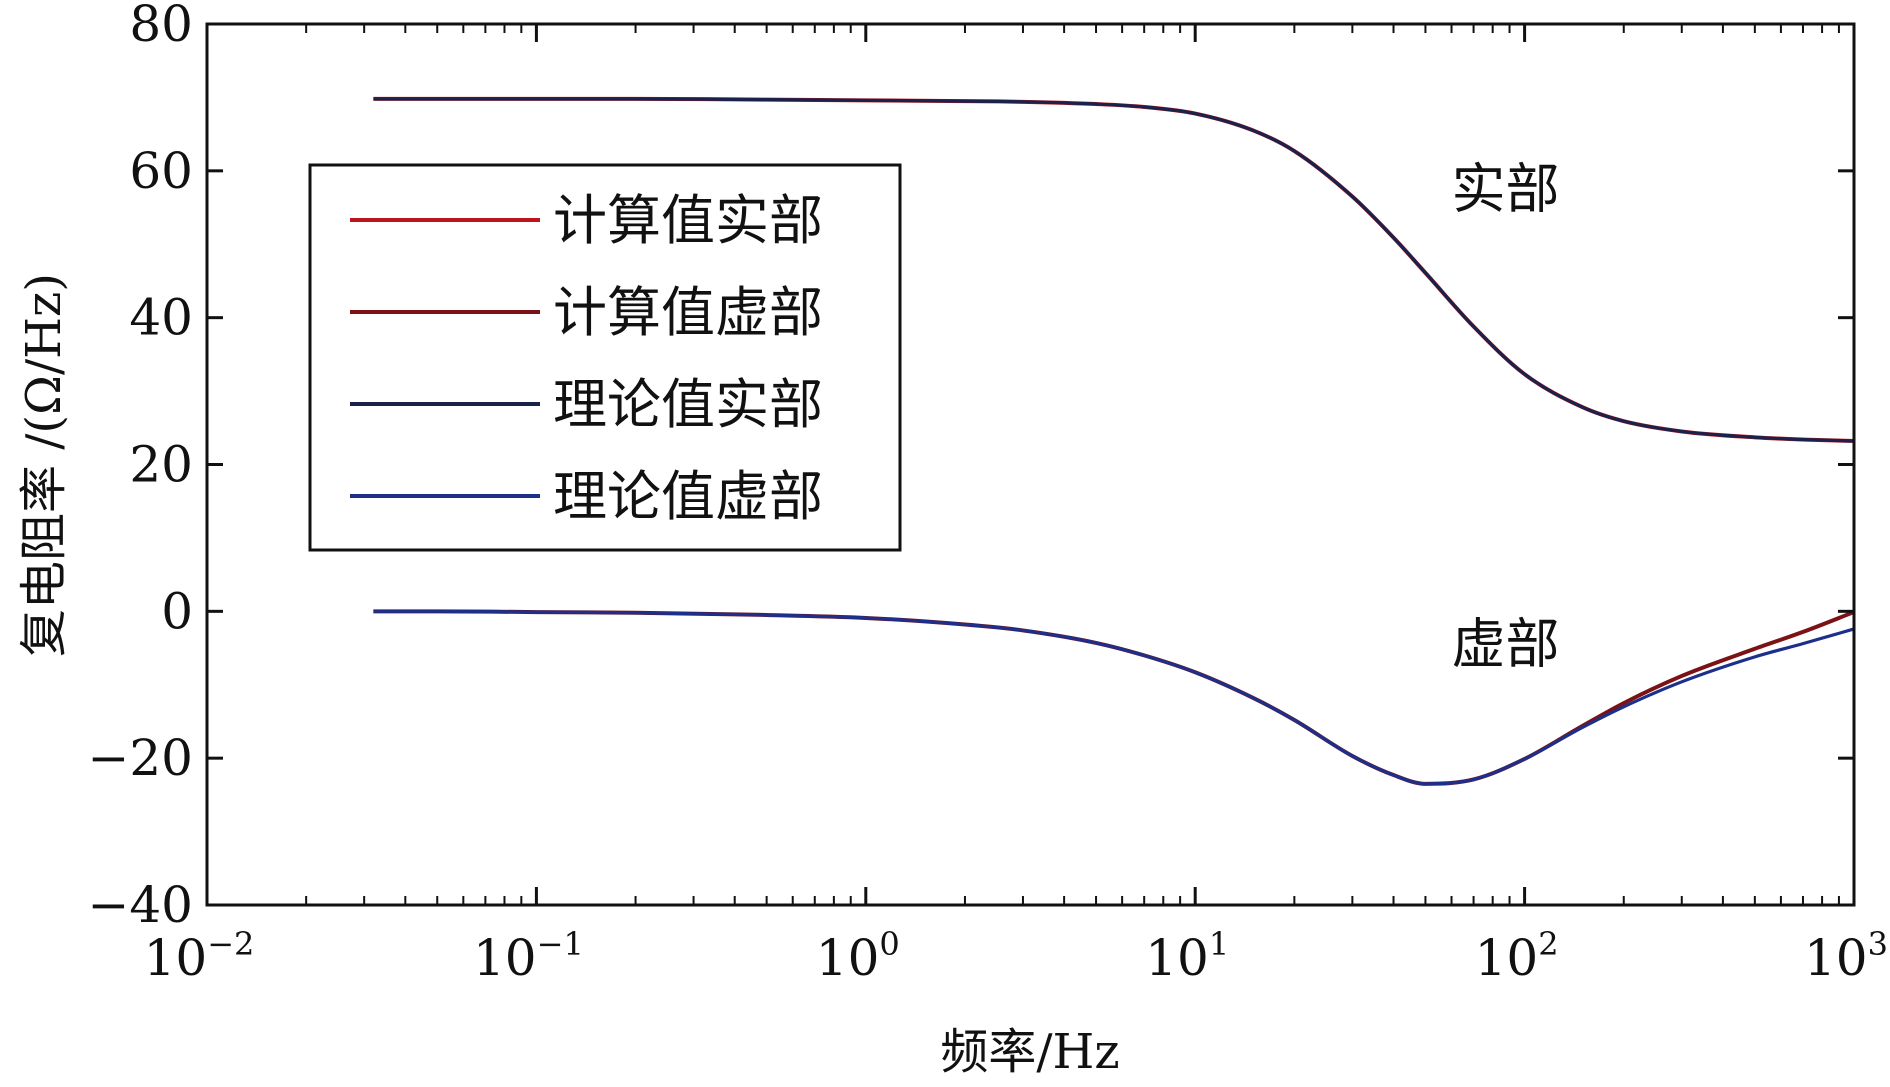 The width and height of the screenshot is (1890, 1087). I want to click on x-tick-label: 10², so click(1517, 956).